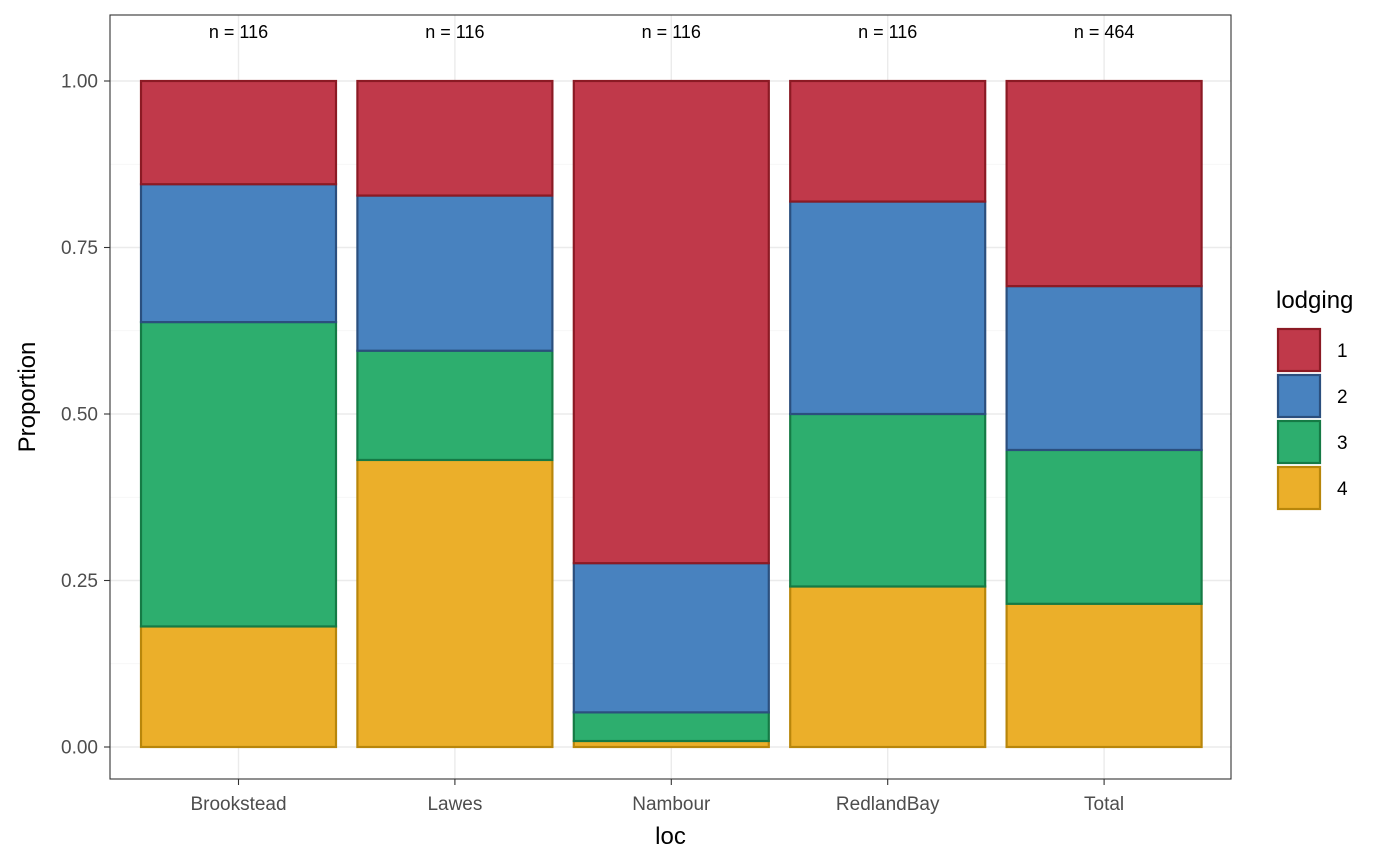 Image resolution: width=1400 pixels, height=866 pixels. What do you see at coordinates (27, 397) in the screenshot?
I see `y-axis-title: Proportion` at bounding box center [27, 397].